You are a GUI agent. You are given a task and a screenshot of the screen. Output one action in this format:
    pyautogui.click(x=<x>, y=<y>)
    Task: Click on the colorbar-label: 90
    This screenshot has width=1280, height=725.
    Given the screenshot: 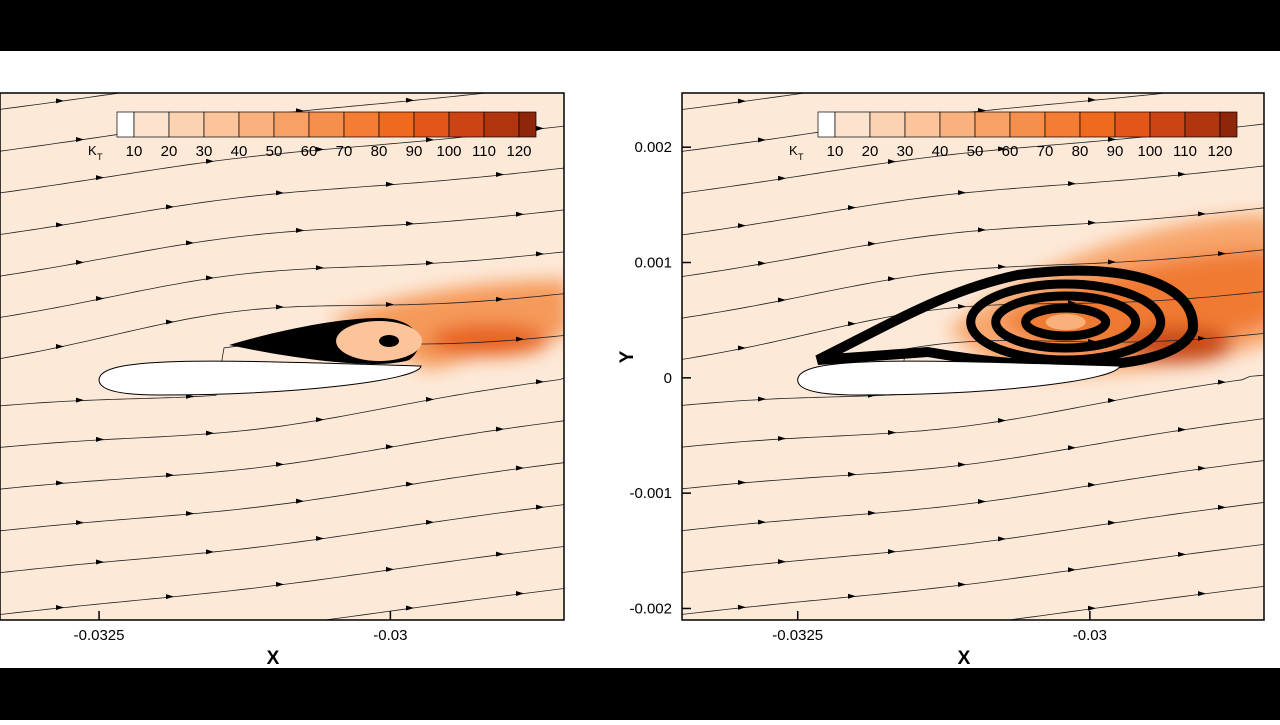 What is the action you would take?
    pyautogui.click(x=414, y=151)
    